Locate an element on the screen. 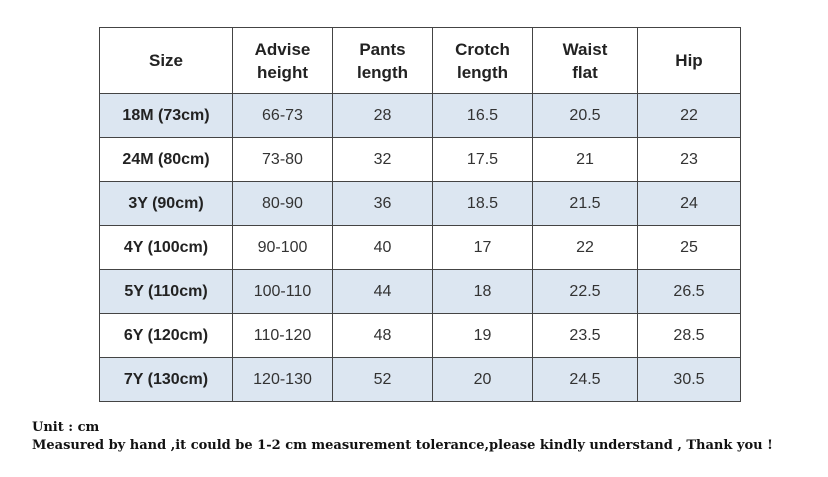 The width and height of the screenshot is (828, 477). value-cell: 36 is located at coordinates (382, 203).